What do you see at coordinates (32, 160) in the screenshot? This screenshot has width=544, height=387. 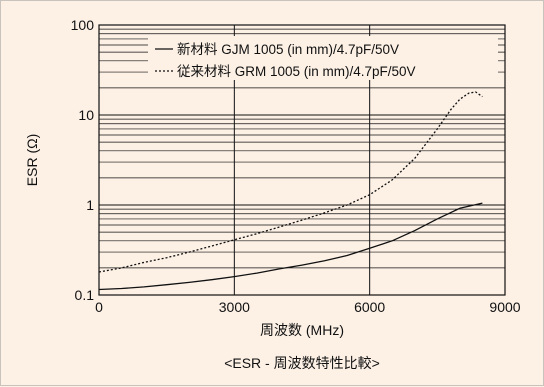 I see `y-axis-label: ESR (Ω)` at bounding box center [32, 160].